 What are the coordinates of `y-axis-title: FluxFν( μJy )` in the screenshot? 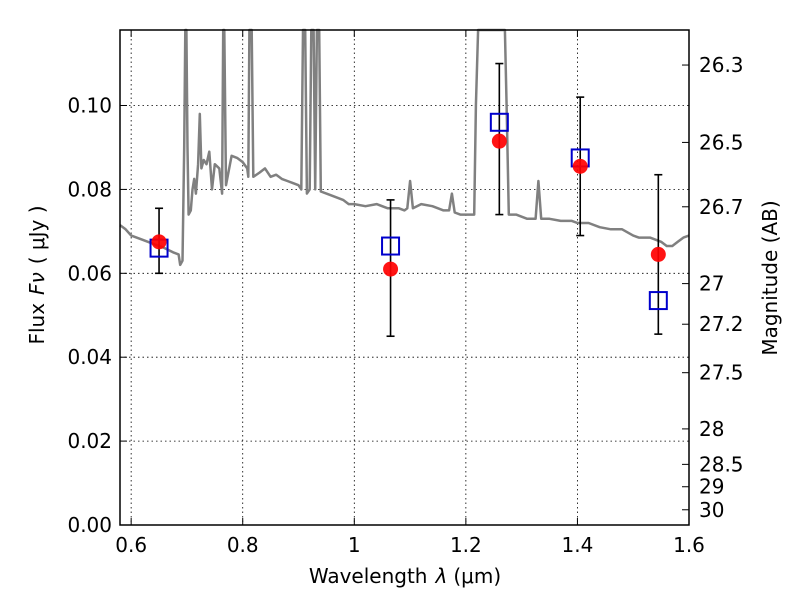 It's located at (37, 274).